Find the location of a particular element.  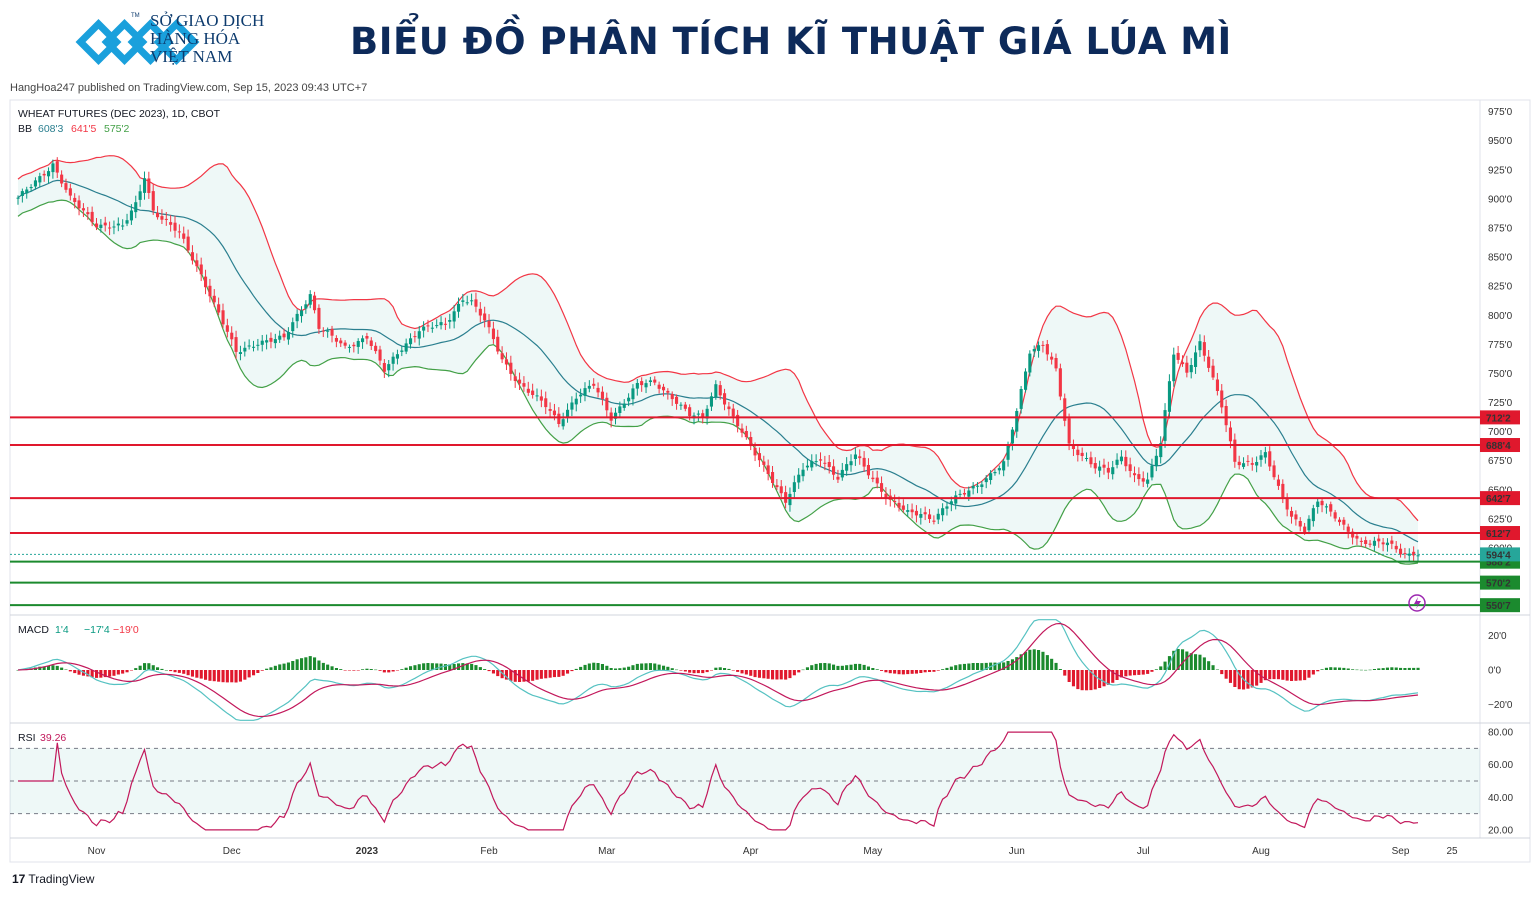

tradingview-footer: 17 TradingView is located at coordinates (53, 879).